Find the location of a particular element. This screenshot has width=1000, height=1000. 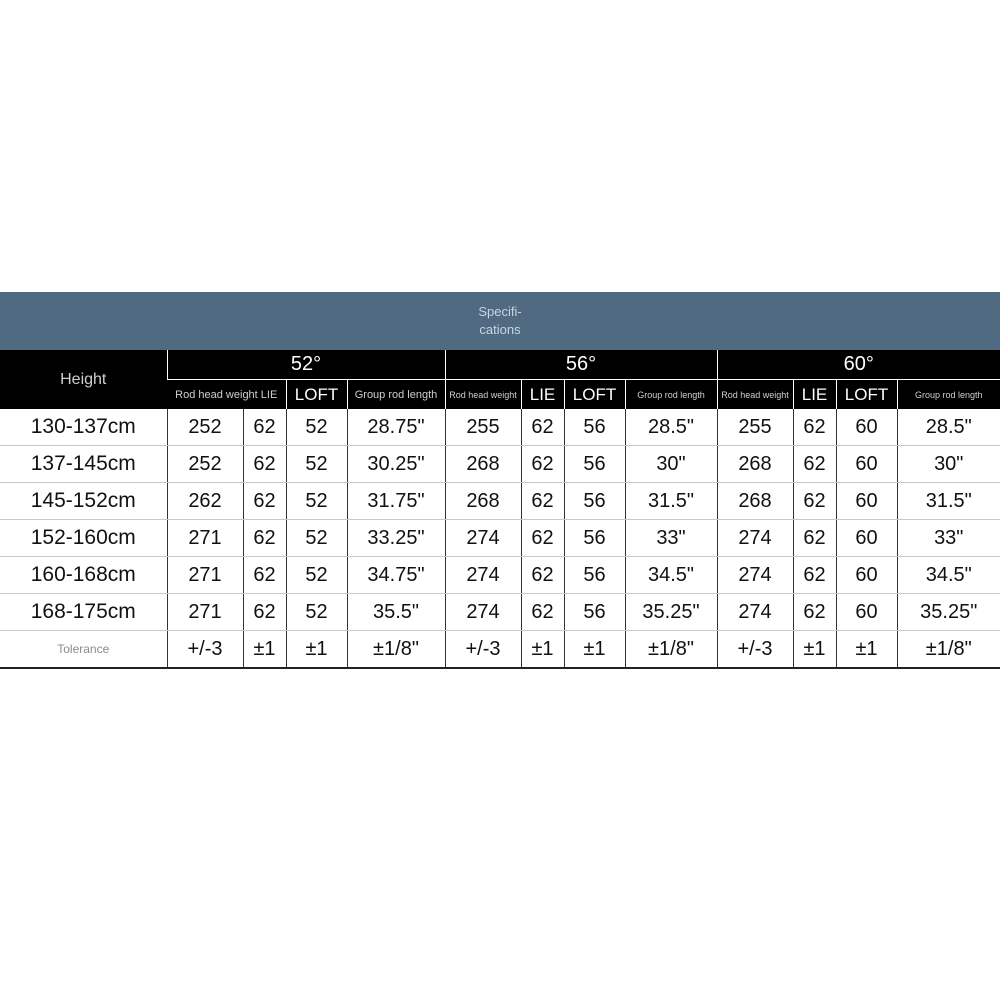

specifications-banner: Specifi- cations is located at coordinates (500, 321).